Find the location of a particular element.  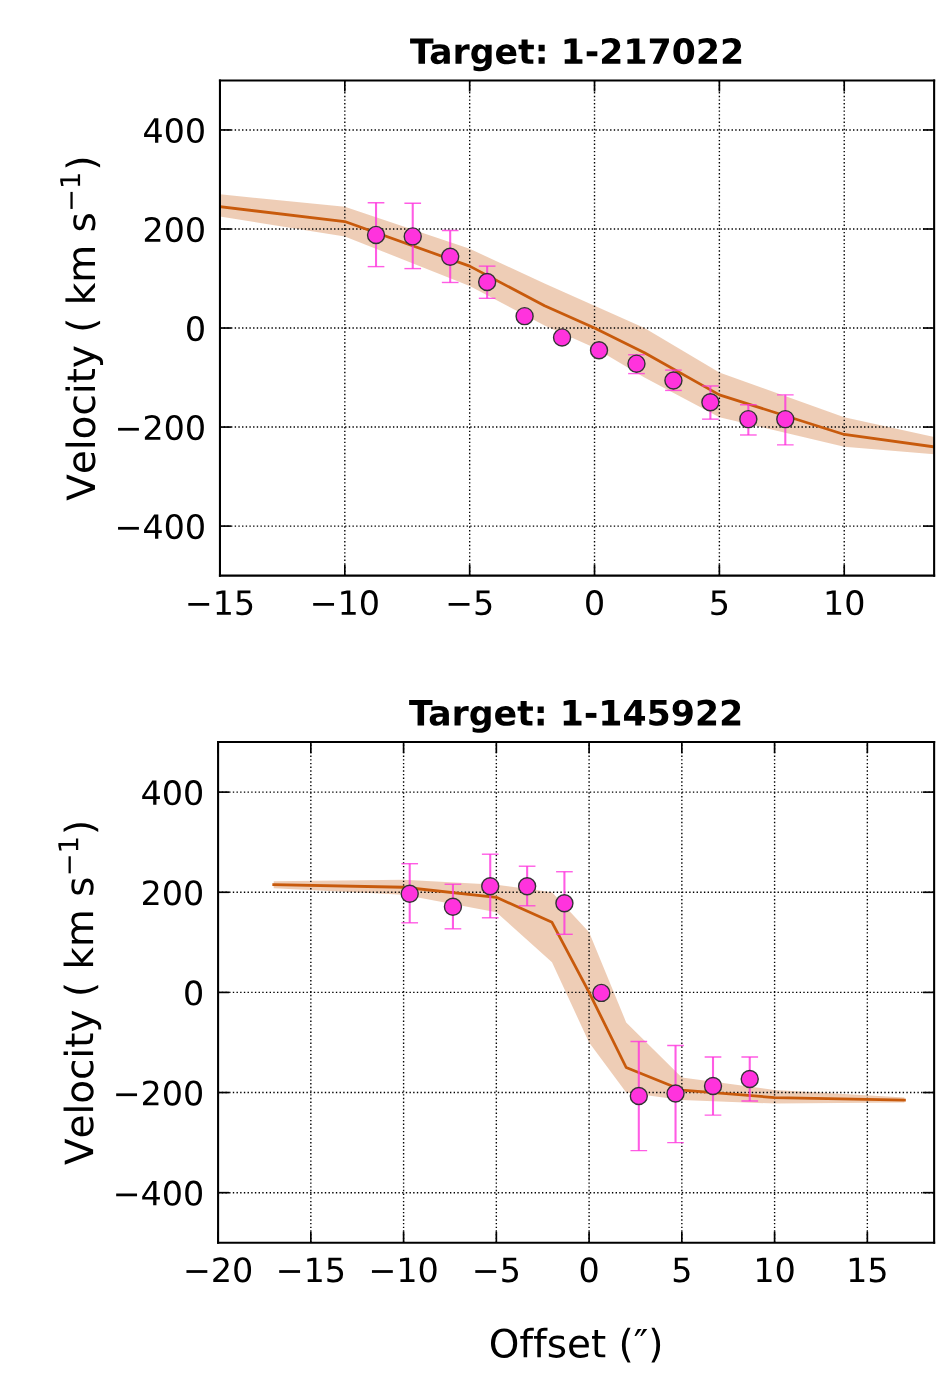

x-tick-label: −20 is located at coordinates (219, 1270).